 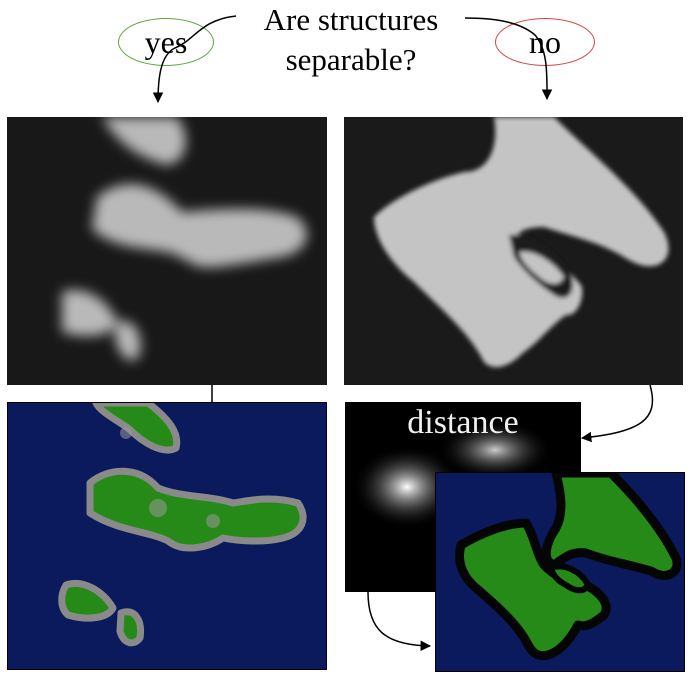 I want to click on arrow-question-to-yes, so click(x=194, y=59).